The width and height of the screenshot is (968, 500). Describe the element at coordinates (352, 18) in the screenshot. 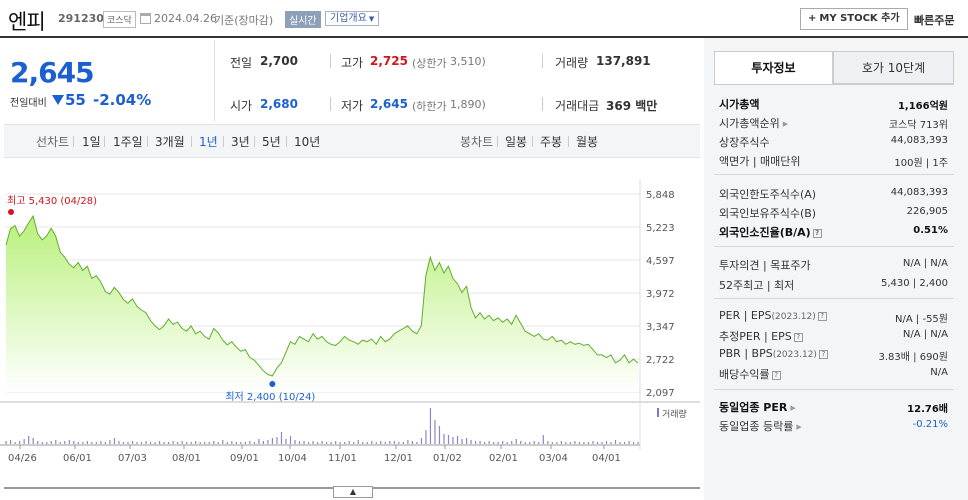

I see `company-overview-dropdown: 기업개요 ▼` at that location.